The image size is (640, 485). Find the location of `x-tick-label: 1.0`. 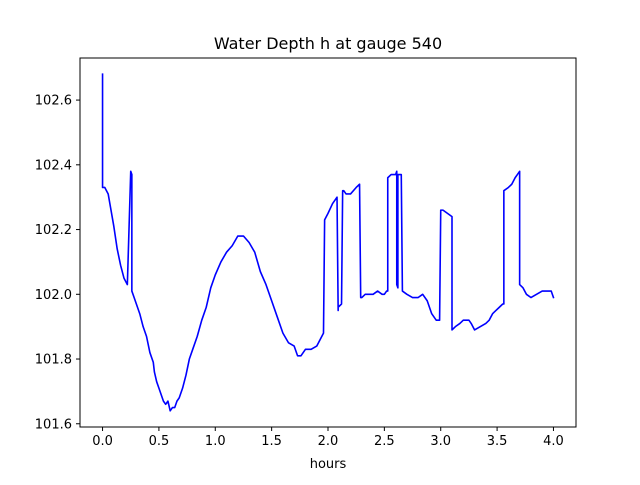

x-tick-label: 1.0 is located at coordinates (215, 441).